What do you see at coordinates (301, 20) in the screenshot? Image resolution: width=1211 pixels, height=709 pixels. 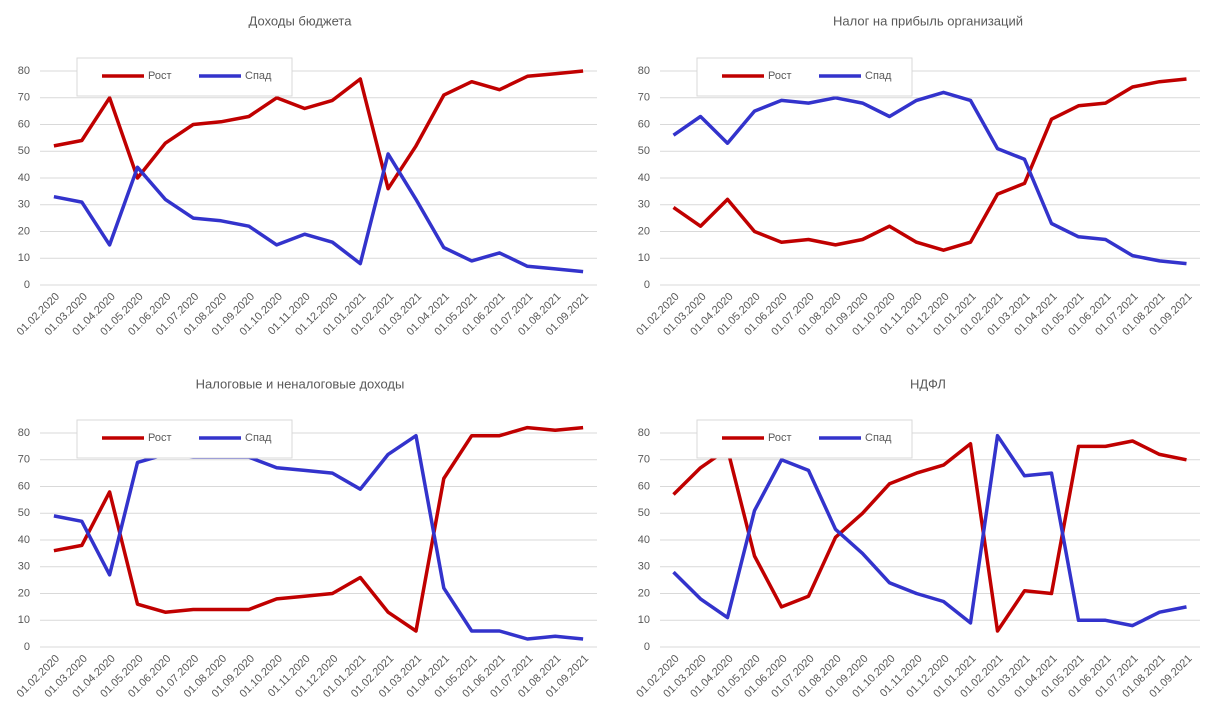 I see `chart-title: Доходы бюджета` at bounding box center [301, 20].